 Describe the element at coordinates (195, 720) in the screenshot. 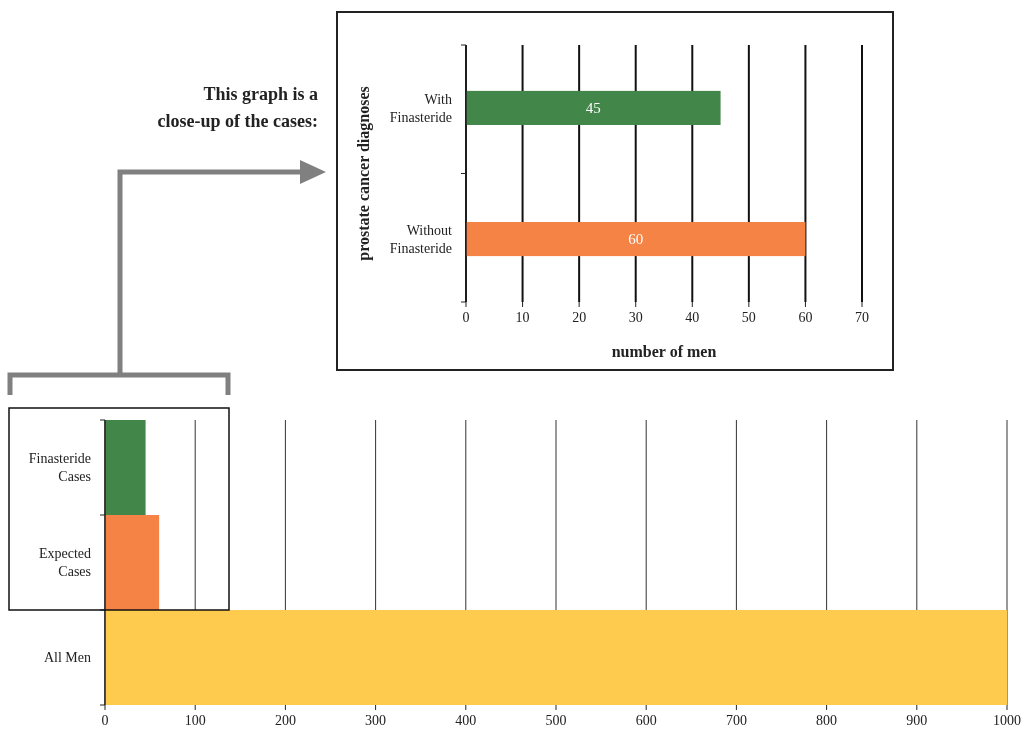

I see `x-tick-label: 100` at that location.